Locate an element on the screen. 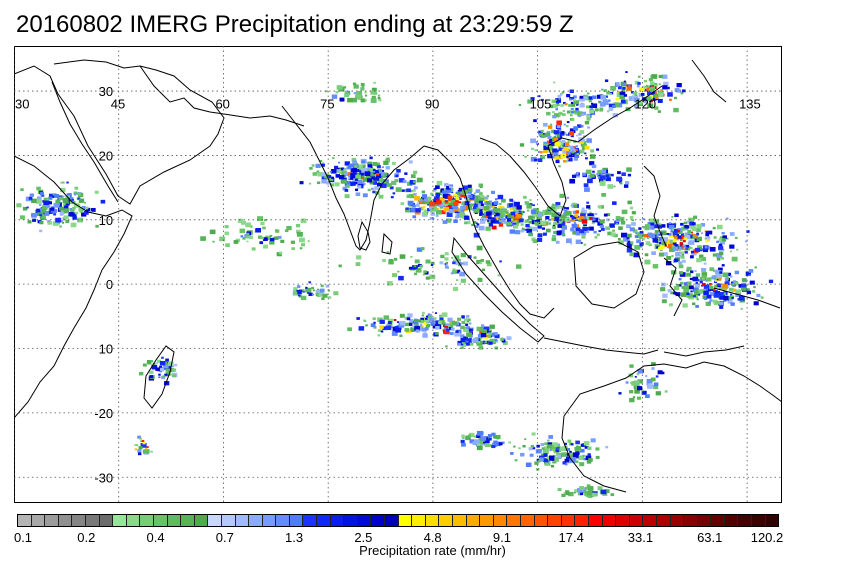  colorbar-tick-label: 0.2 is located at coordinates (86, 537).